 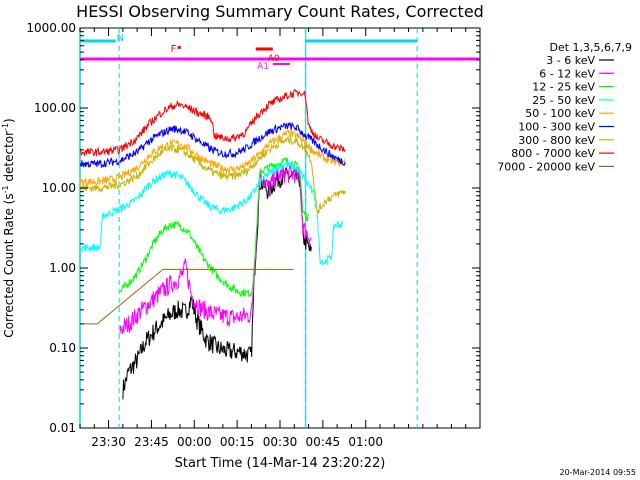 What do you see at coordinates (556, 140) in the screenshot?
I see `legend-label-6: 300 - 800 keV` at bounding box center [556, 140].